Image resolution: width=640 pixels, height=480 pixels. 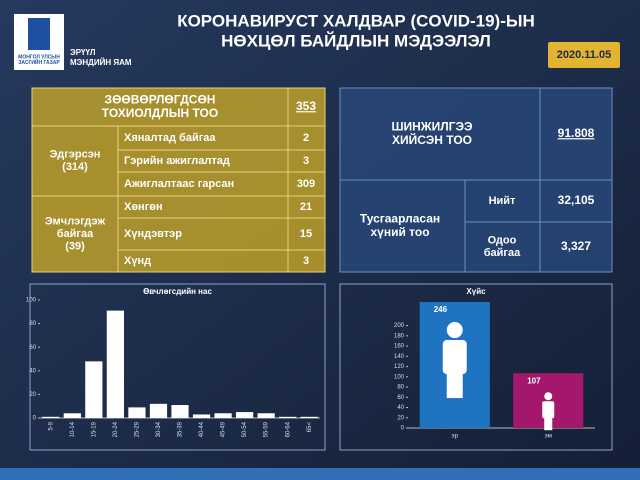 I want to click on x-tick-label: 60-64, so click(x=288, y=429).